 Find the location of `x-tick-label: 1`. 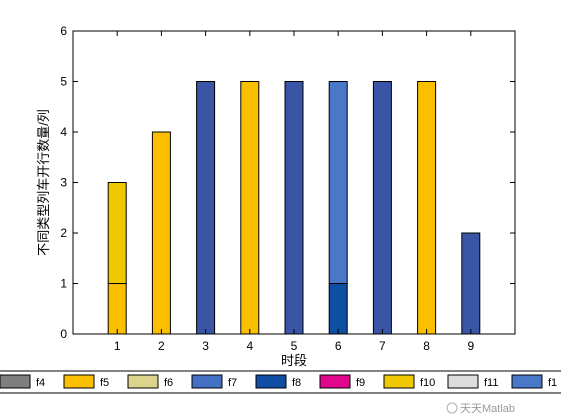

x-tick-label: 1 is located at coordinates (117, 346).